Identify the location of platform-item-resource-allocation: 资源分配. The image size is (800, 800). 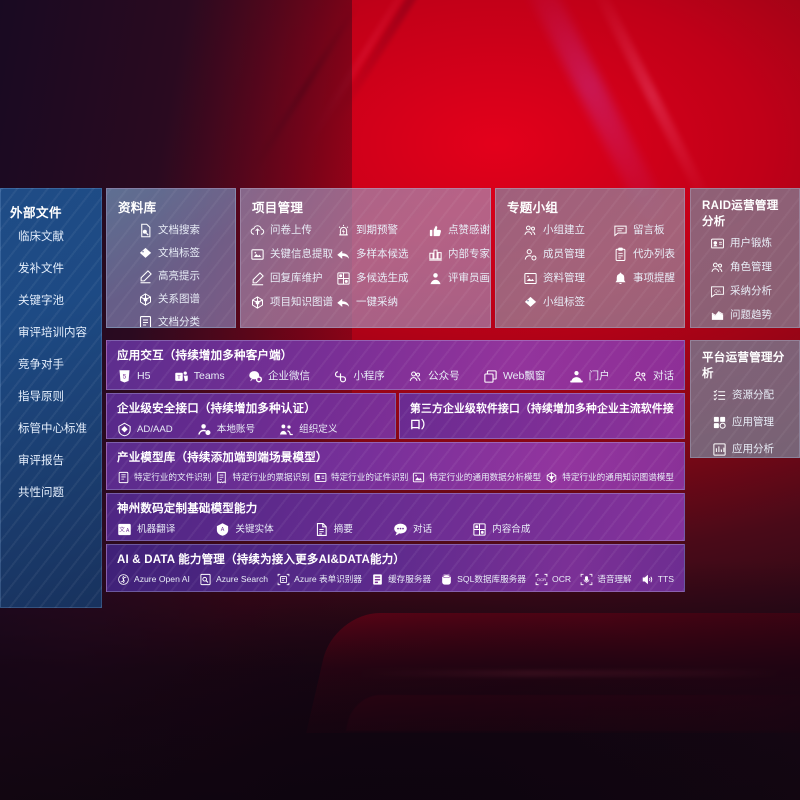
(751, 395).